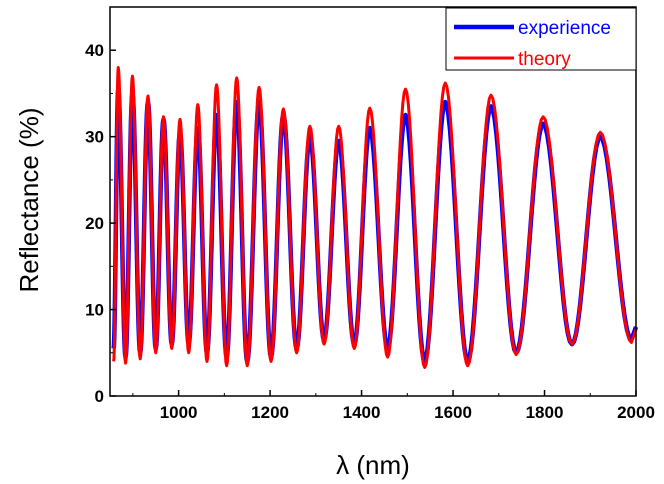 The height and width of the screenshot is (484, 664). I want to click on x-tick-label: 1600, so click(453, 412).